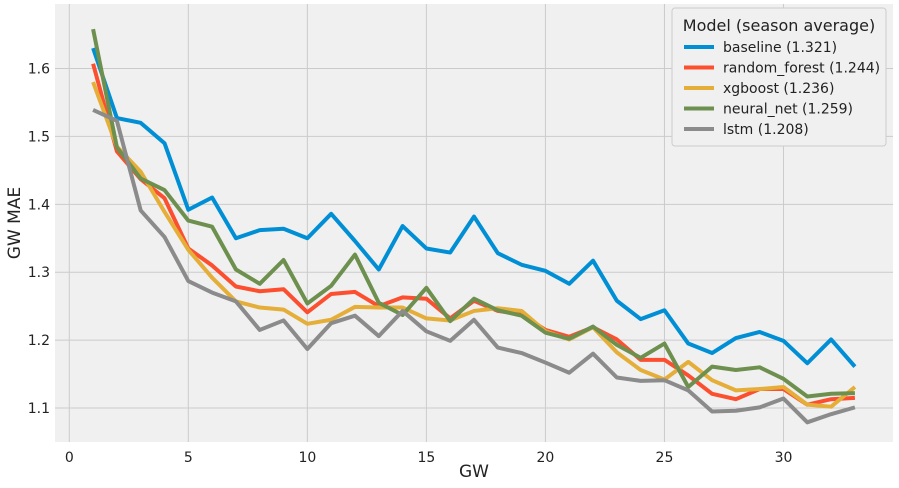 This screenshot has height=488, width=899. I want to click on x-tick-label: 30, so click(784, 458).